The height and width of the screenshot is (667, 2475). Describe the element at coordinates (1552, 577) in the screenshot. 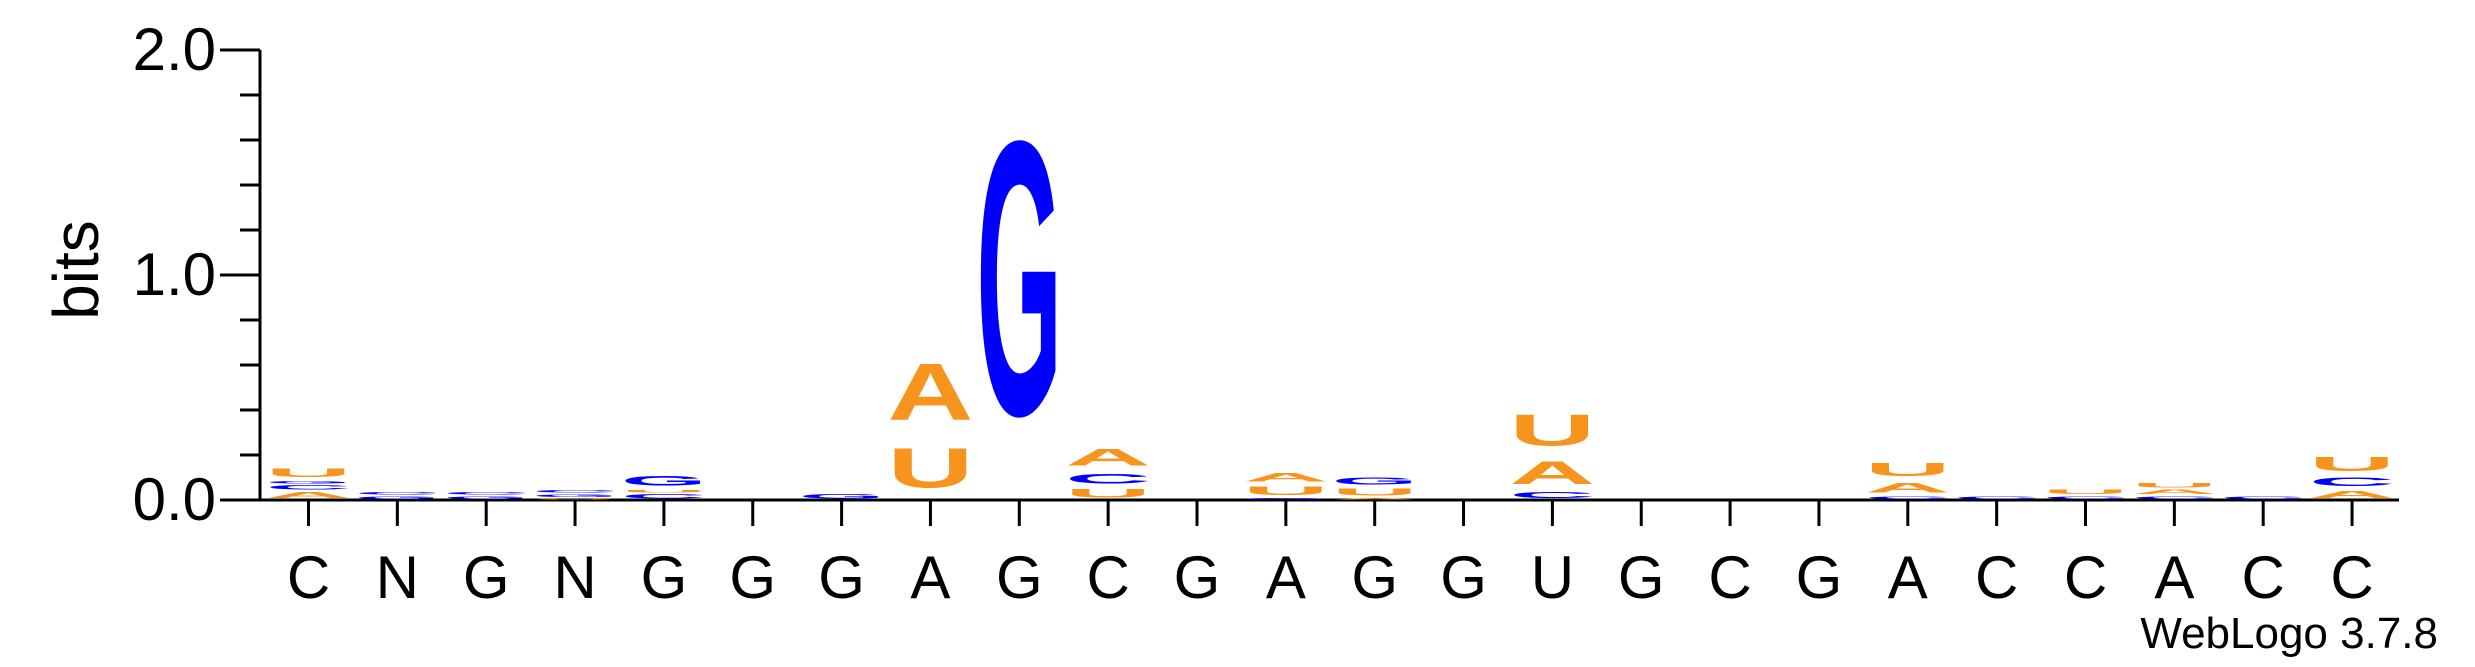

I see `x-tick-label: U` at that location.